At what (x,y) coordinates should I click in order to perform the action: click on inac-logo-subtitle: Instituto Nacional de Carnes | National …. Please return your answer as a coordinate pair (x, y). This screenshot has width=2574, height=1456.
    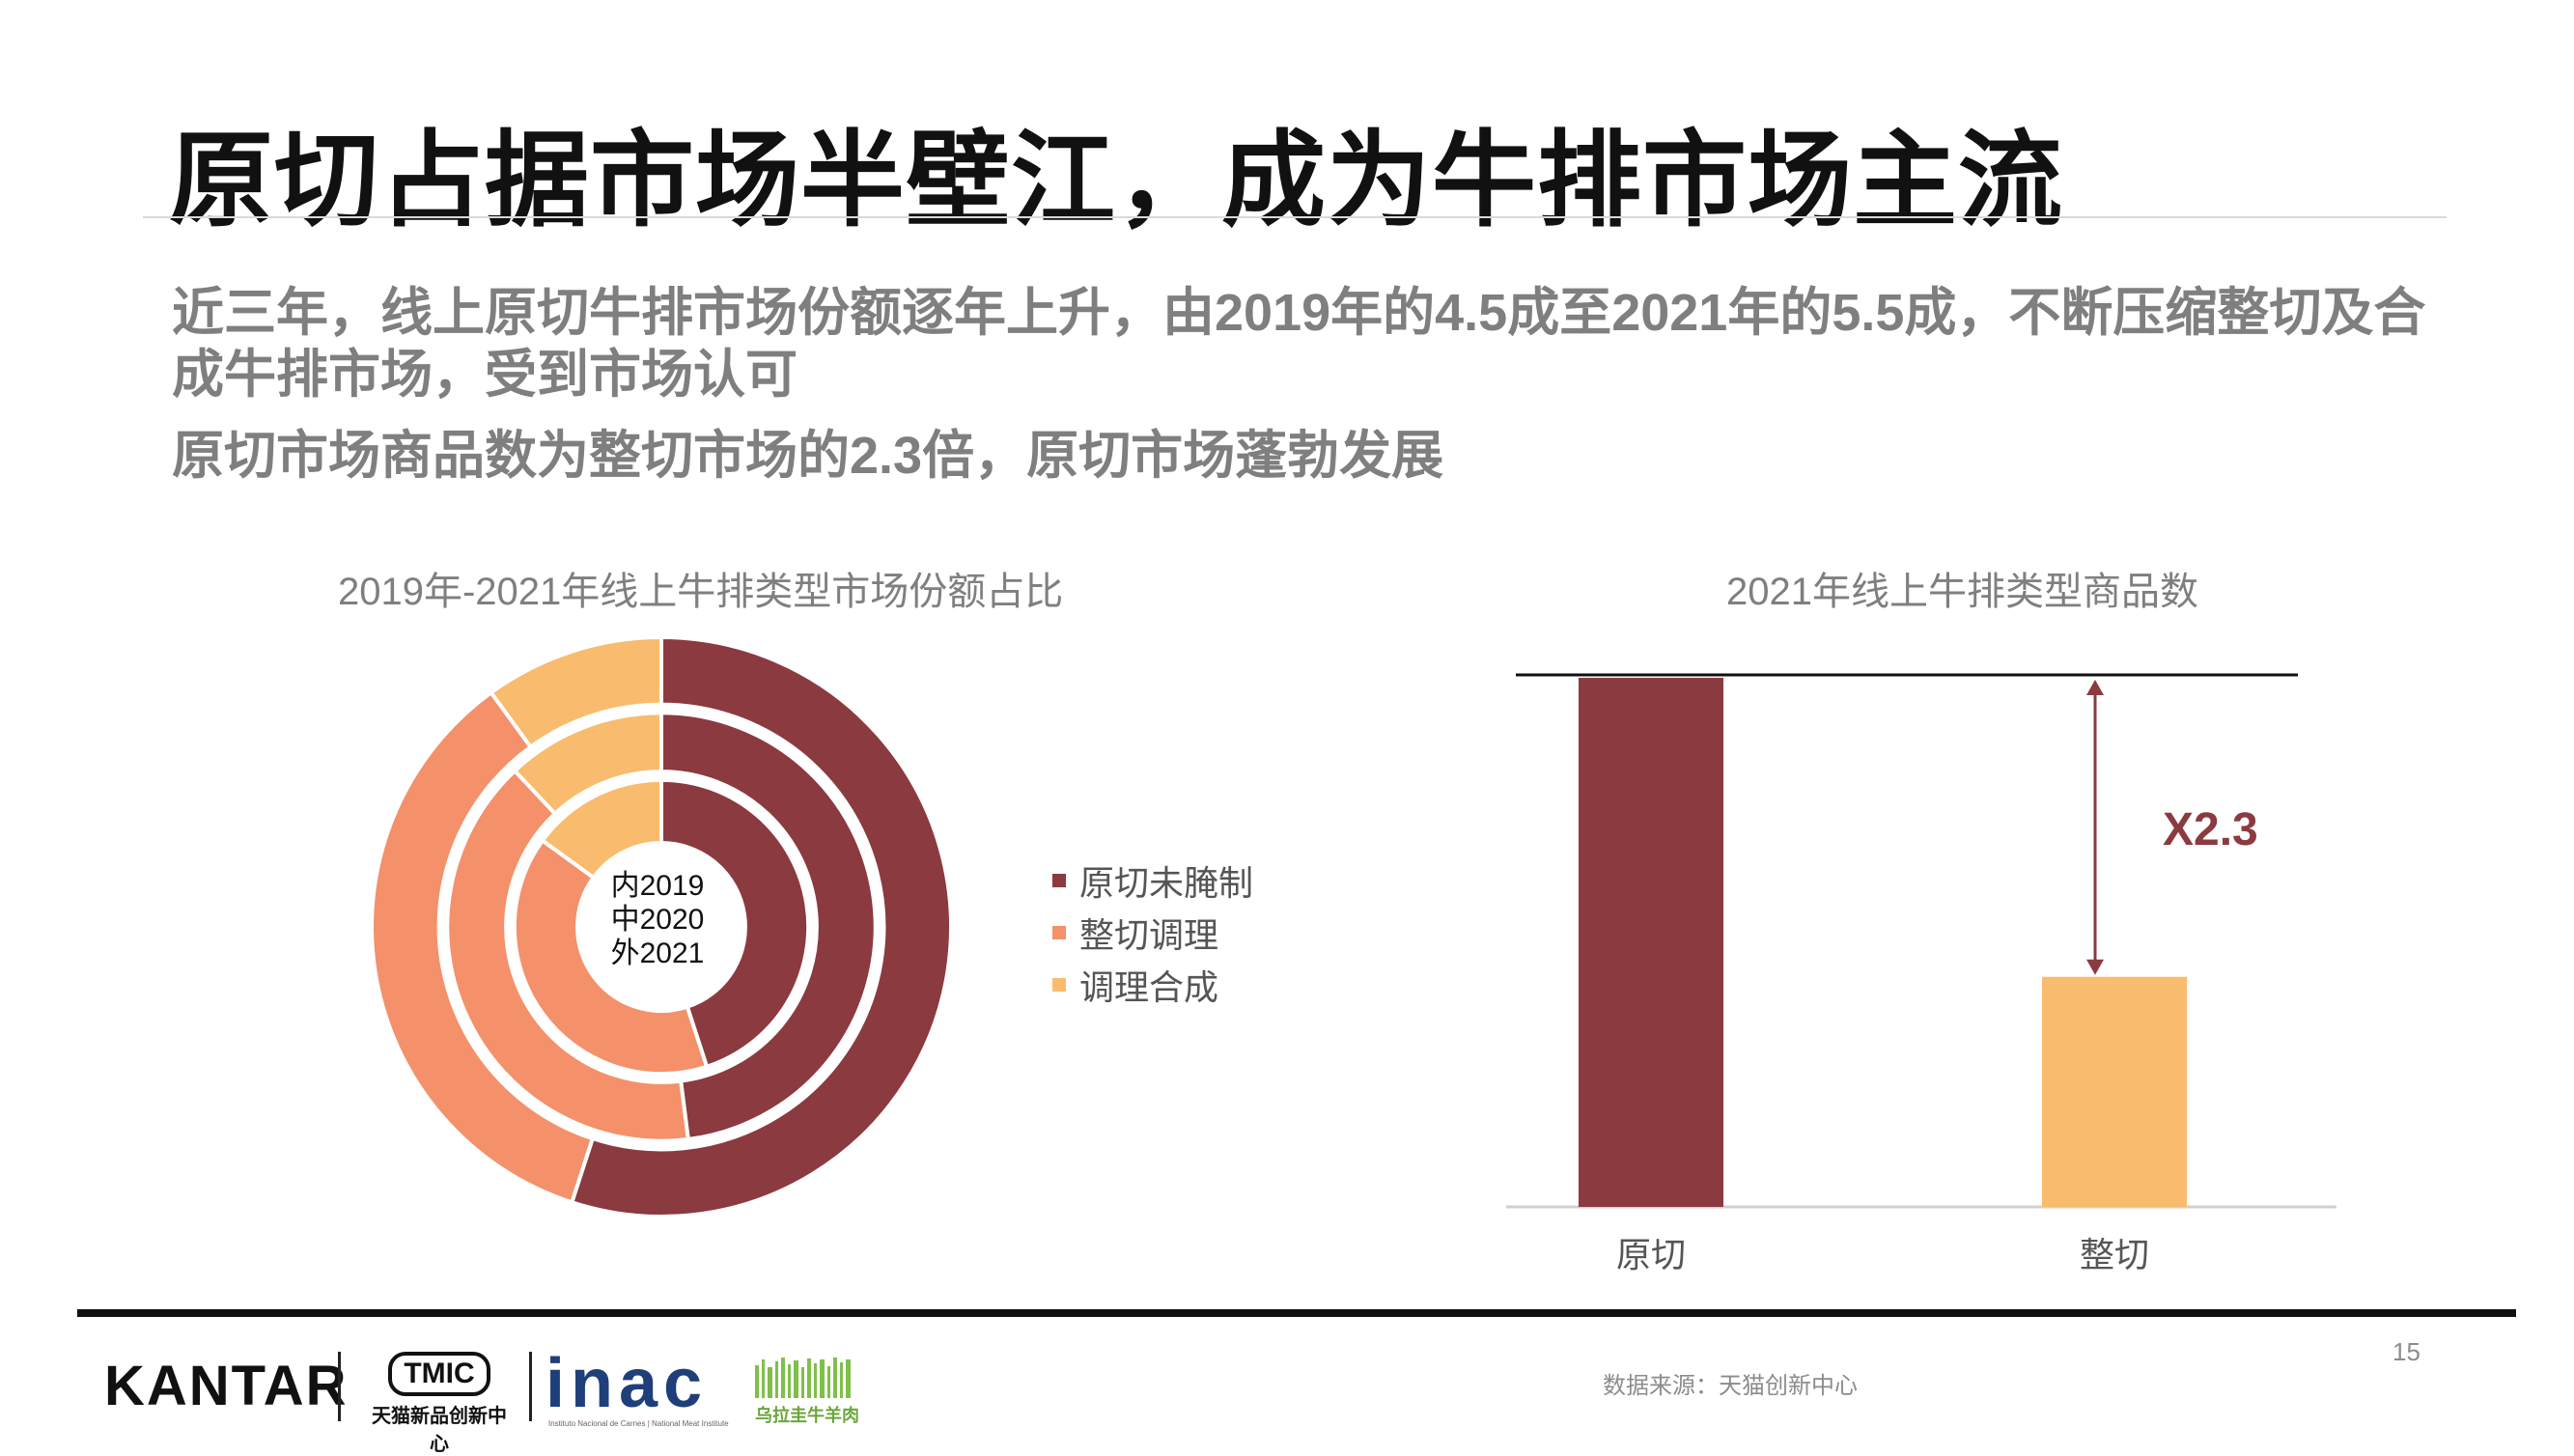
    Looking at the image, I should click on (638, 1424).